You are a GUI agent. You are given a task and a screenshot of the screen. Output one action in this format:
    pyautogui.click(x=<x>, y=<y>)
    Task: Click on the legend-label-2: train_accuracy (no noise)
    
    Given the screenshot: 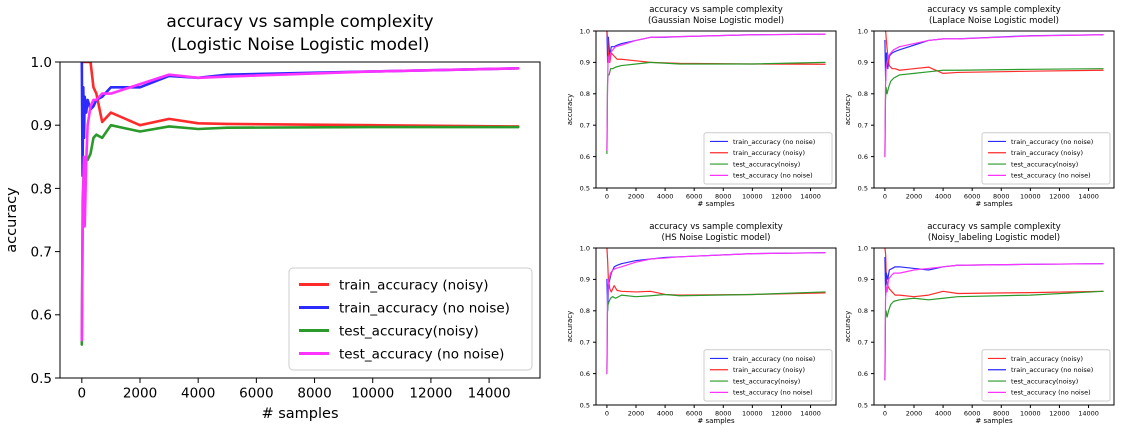 What is the action you would take?
    pyautogui.click(x=1052, y=370)
    